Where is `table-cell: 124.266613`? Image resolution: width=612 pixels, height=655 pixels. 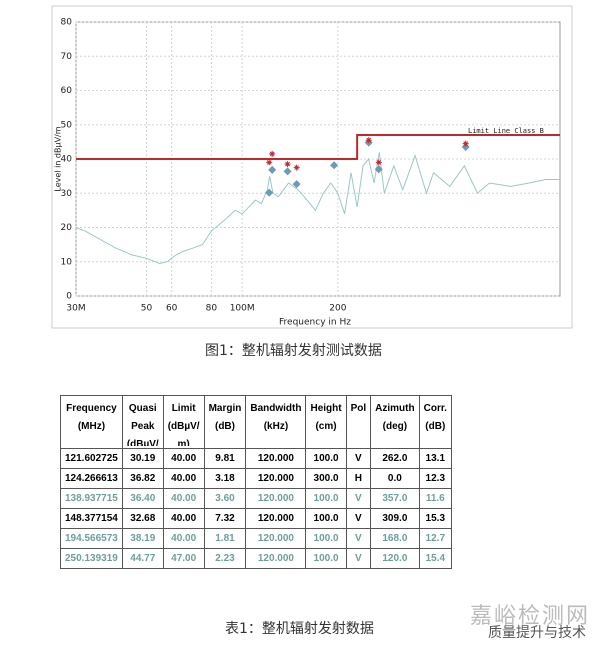
table-cell: 124.266613 is located at coordinates (91, 478).